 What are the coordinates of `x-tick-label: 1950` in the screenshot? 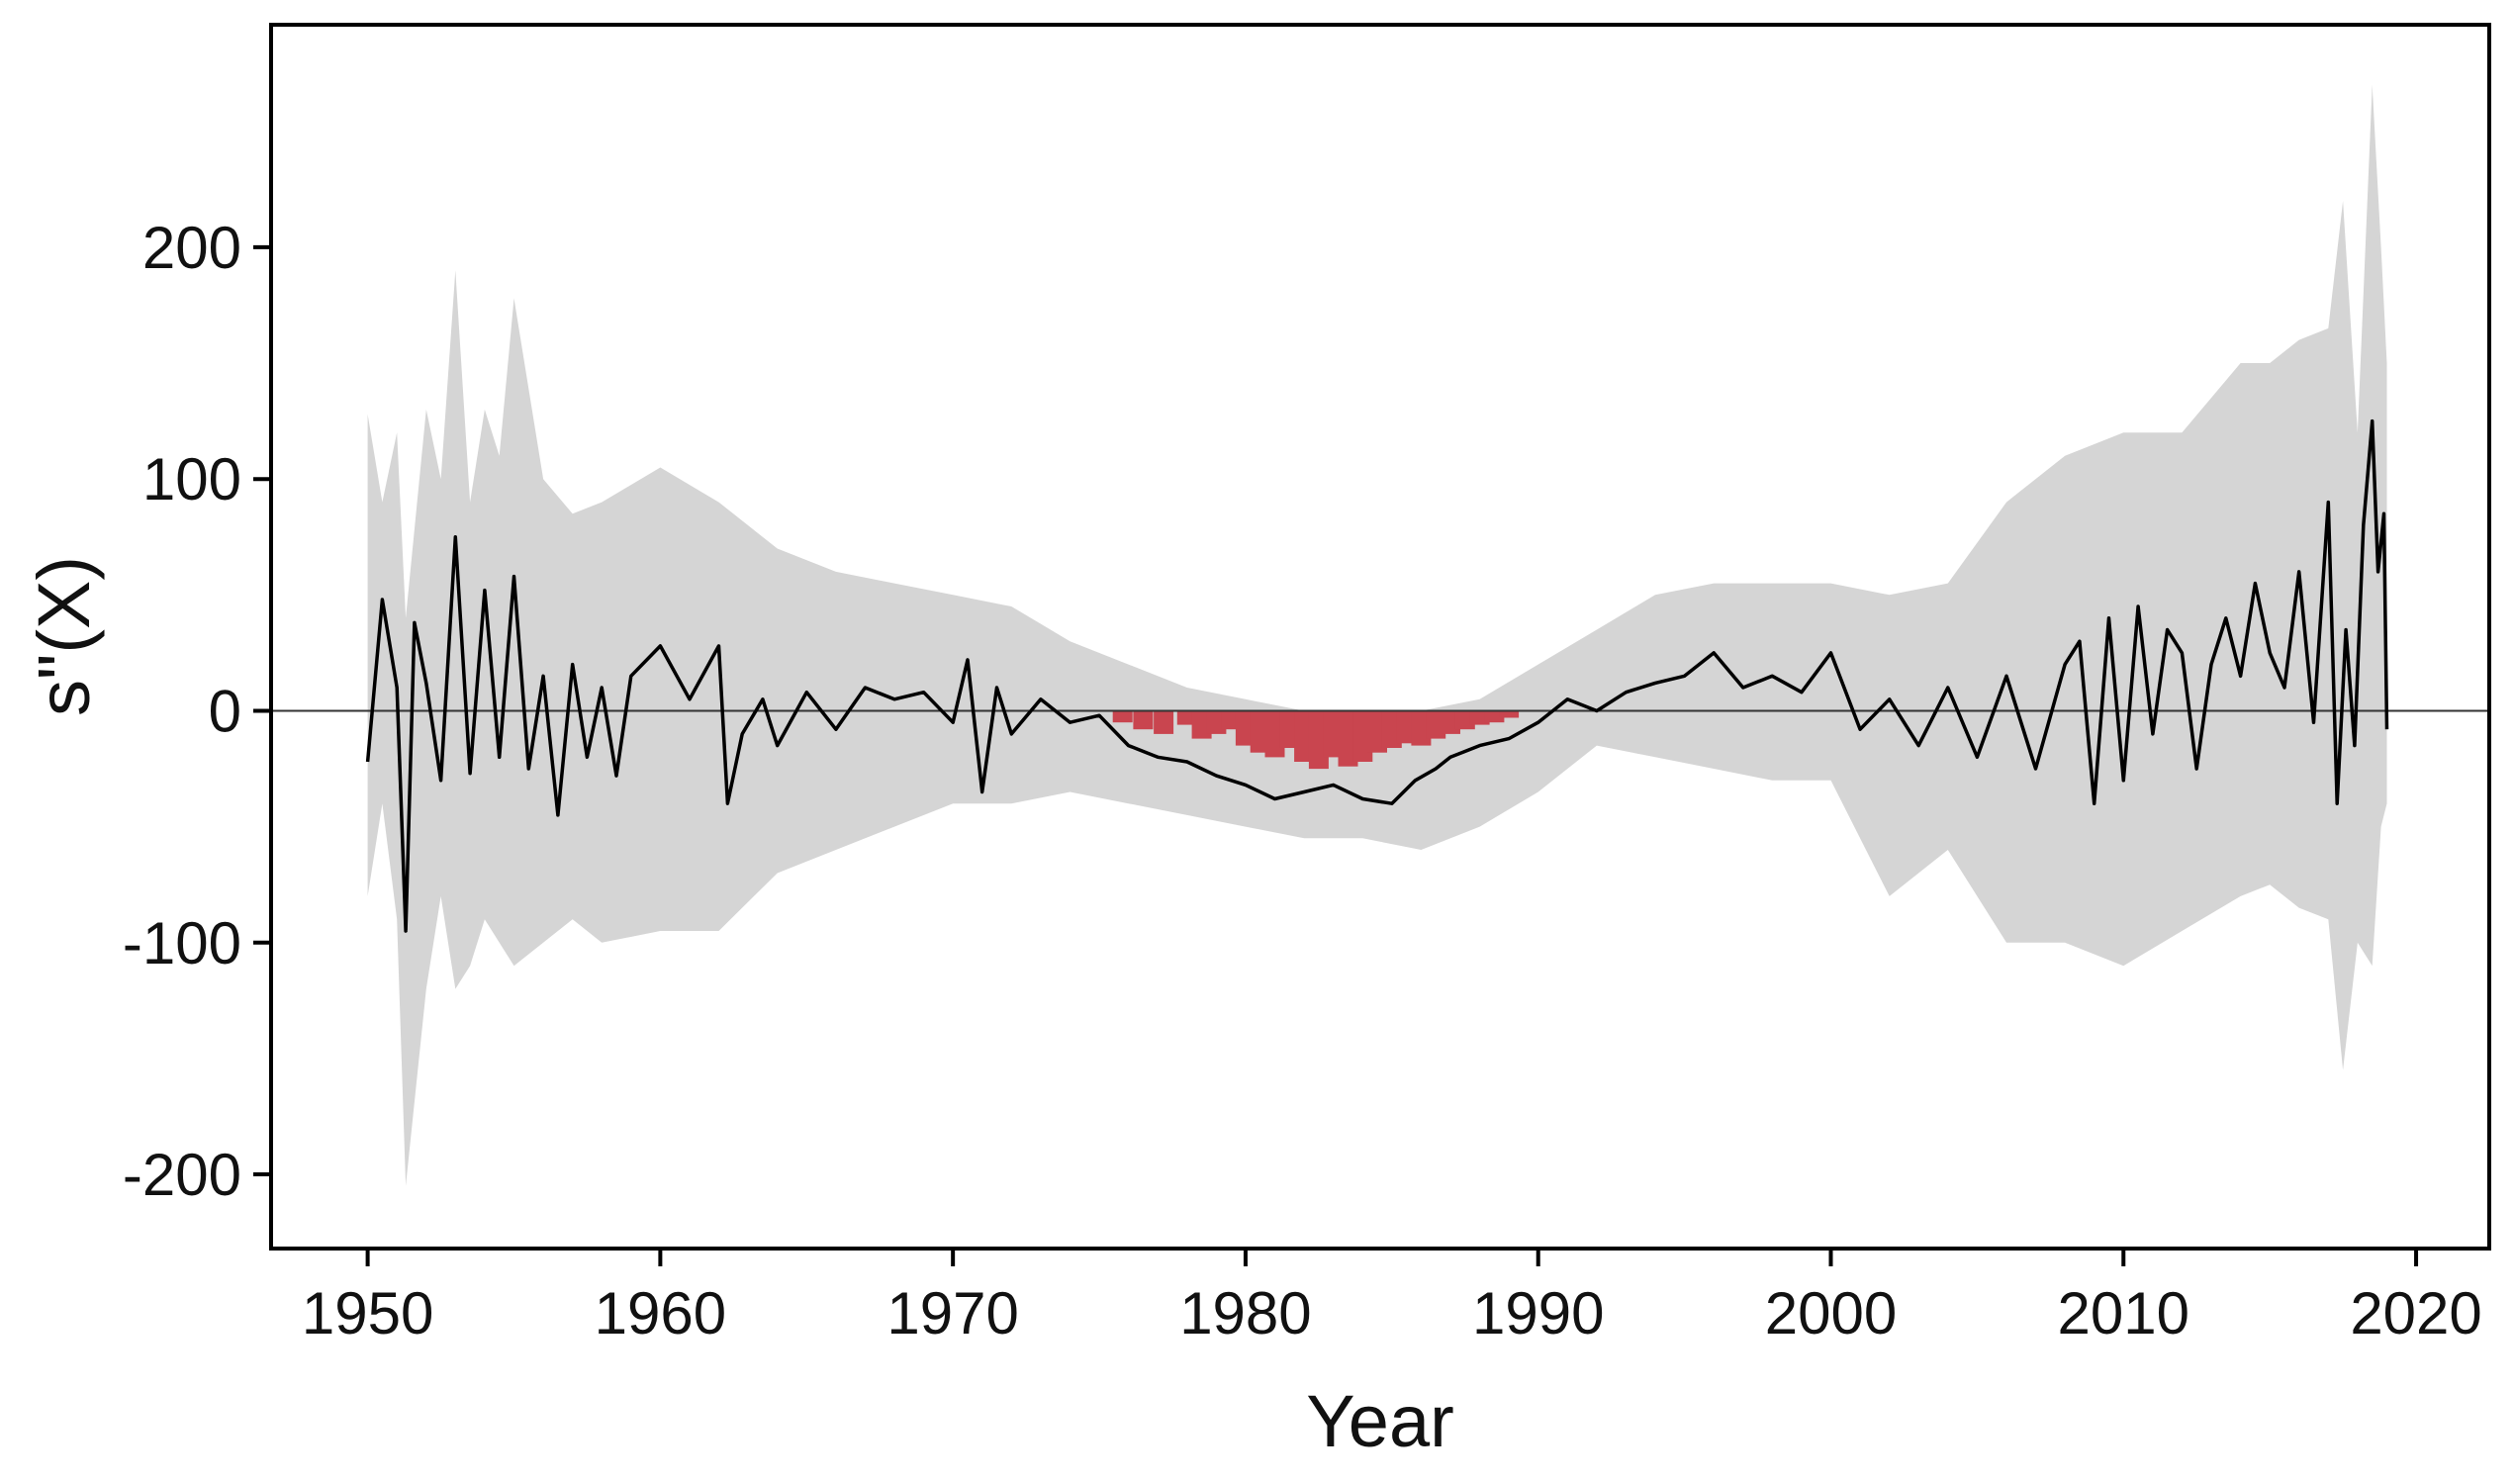 It's located at (367, 1313).